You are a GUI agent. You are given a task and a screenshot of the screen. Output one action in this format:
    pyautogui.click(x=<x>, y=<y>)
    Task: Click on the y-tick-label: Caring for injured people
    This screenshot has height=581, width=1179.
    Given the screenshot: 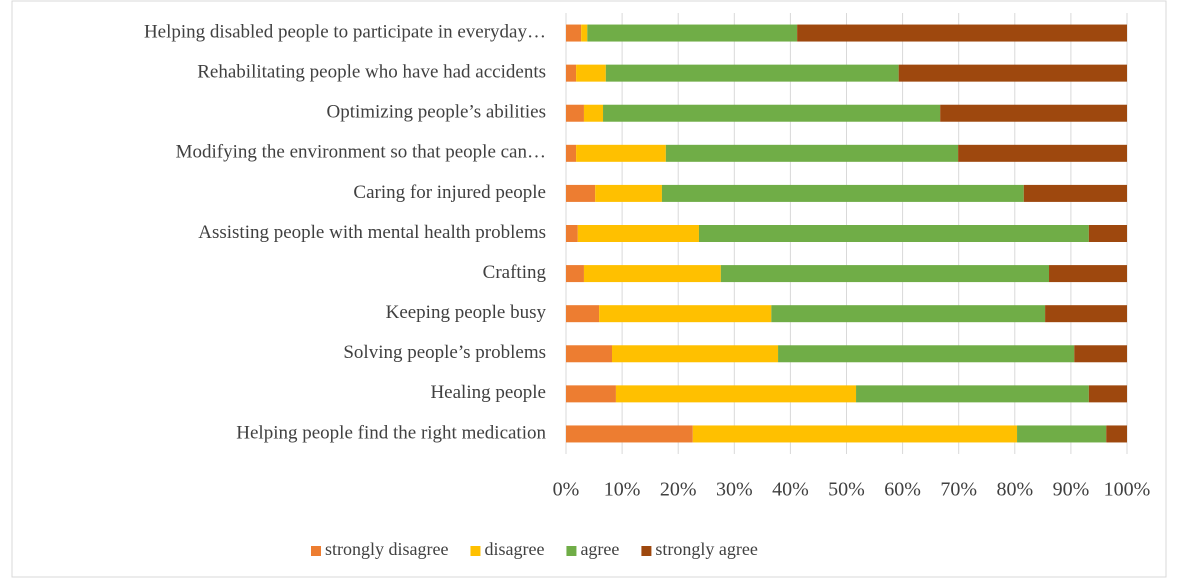 What is the action you would take?
    pyautogui.click(x=449, y=192)
    